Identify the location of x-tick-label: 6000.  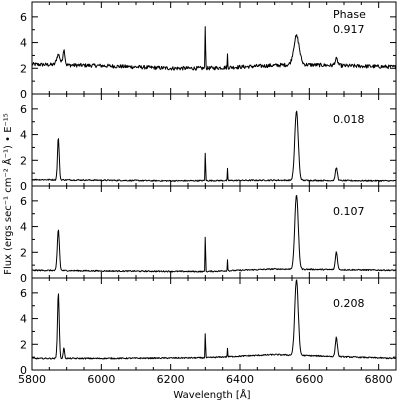
(101, 379).